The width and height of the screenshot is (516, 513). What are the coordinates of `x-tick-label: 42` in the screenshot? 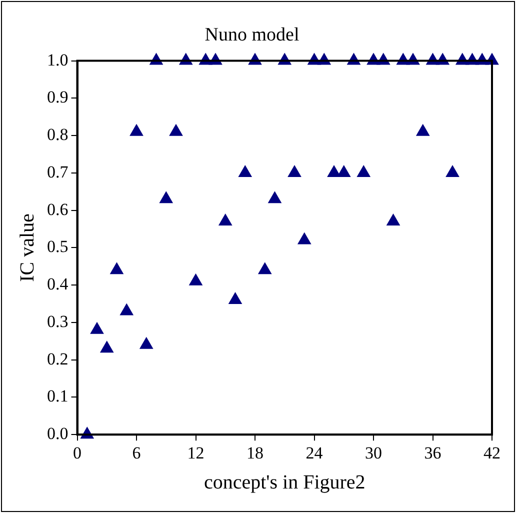 It's located at (492, 452).